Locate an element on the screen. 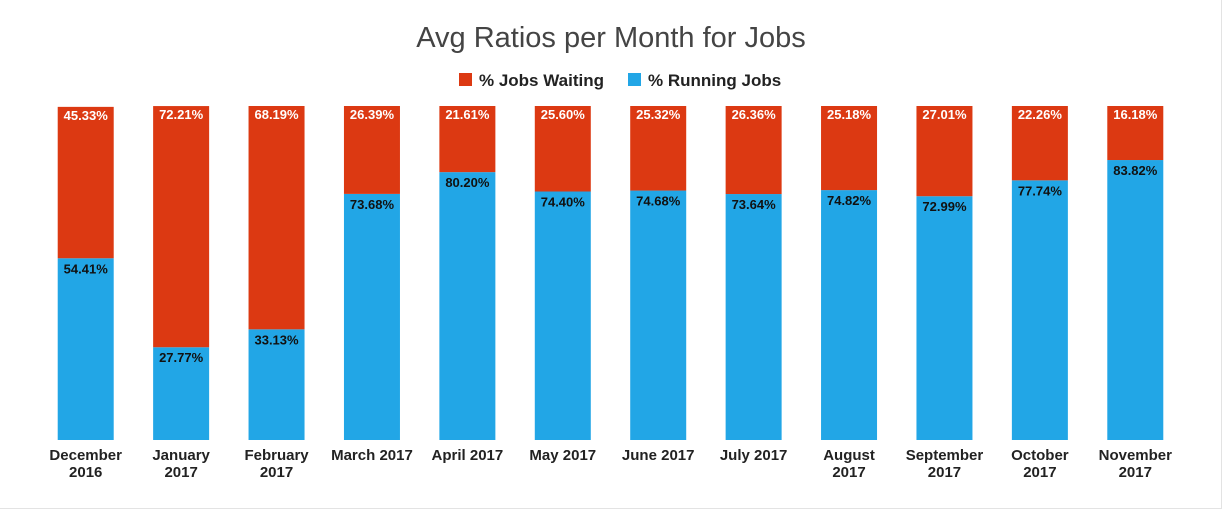  data-label-running-jobs: 74.82% is located at coordinates (849, 200).